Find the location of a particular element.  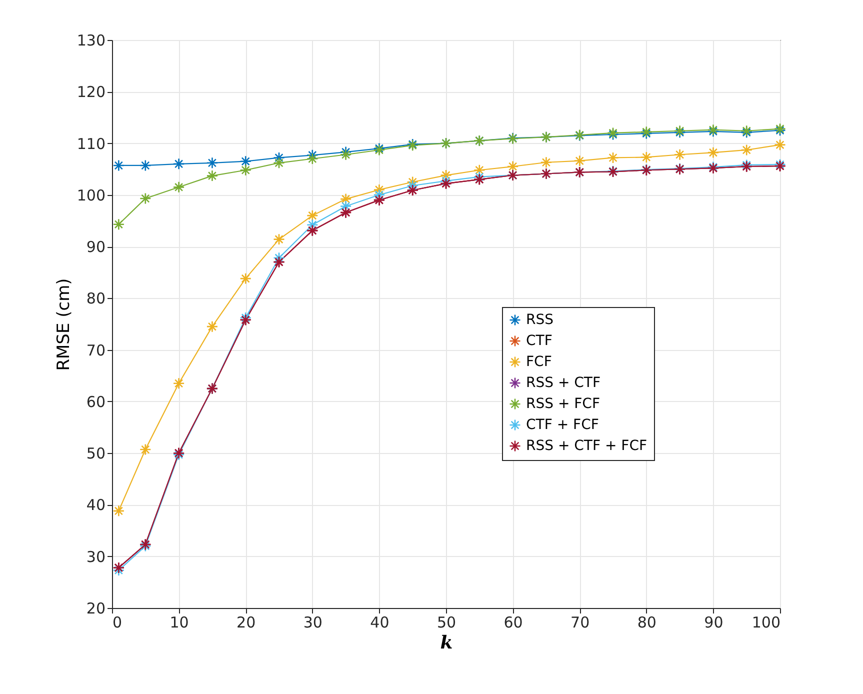

y-axis-title: RMSE (cm) is located at coordinates (64, 324).